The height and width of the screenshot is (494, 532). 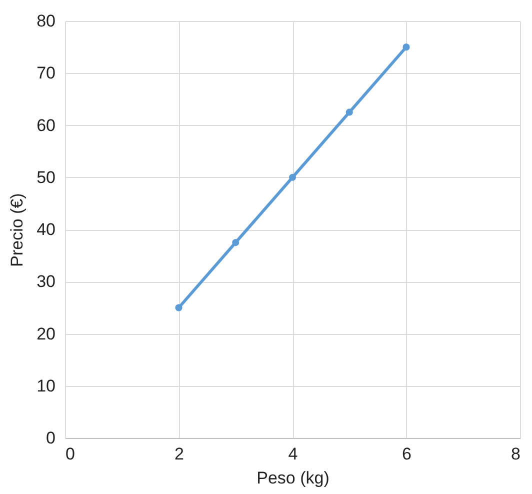 I want to click on y-tick-label: 30, so click(x=46, y=282).